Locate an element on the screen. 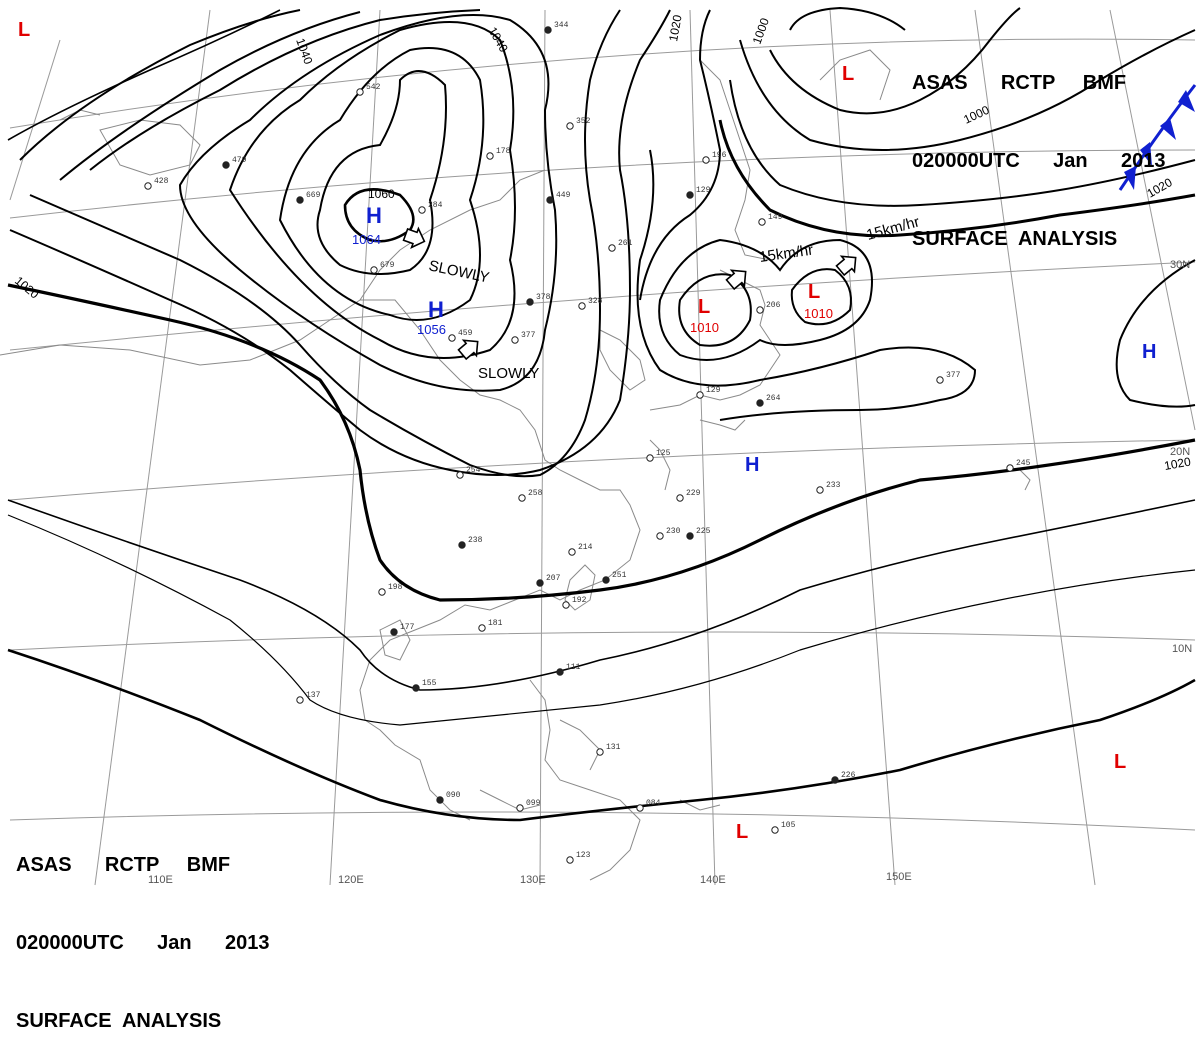 The height and width of the screenshot is (1060, 1200). latitude-labels: 30N 20N 10N is located at coordinates (1181, 457).